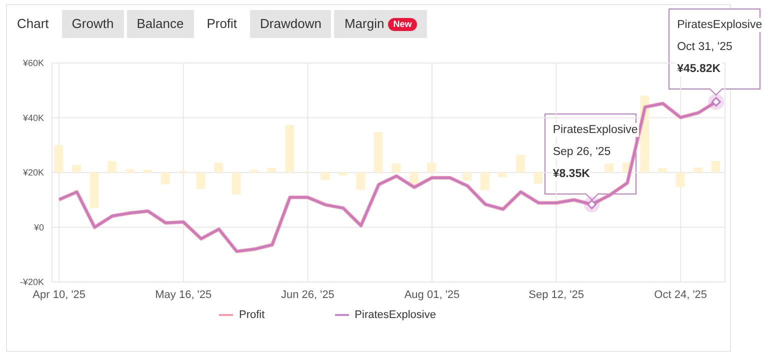 The height and width of the screenshot is (354, 774). What do you see at coordinates (364, 24) in the screenshot?
I see `text: Margin` at bounding box center [364, 24].